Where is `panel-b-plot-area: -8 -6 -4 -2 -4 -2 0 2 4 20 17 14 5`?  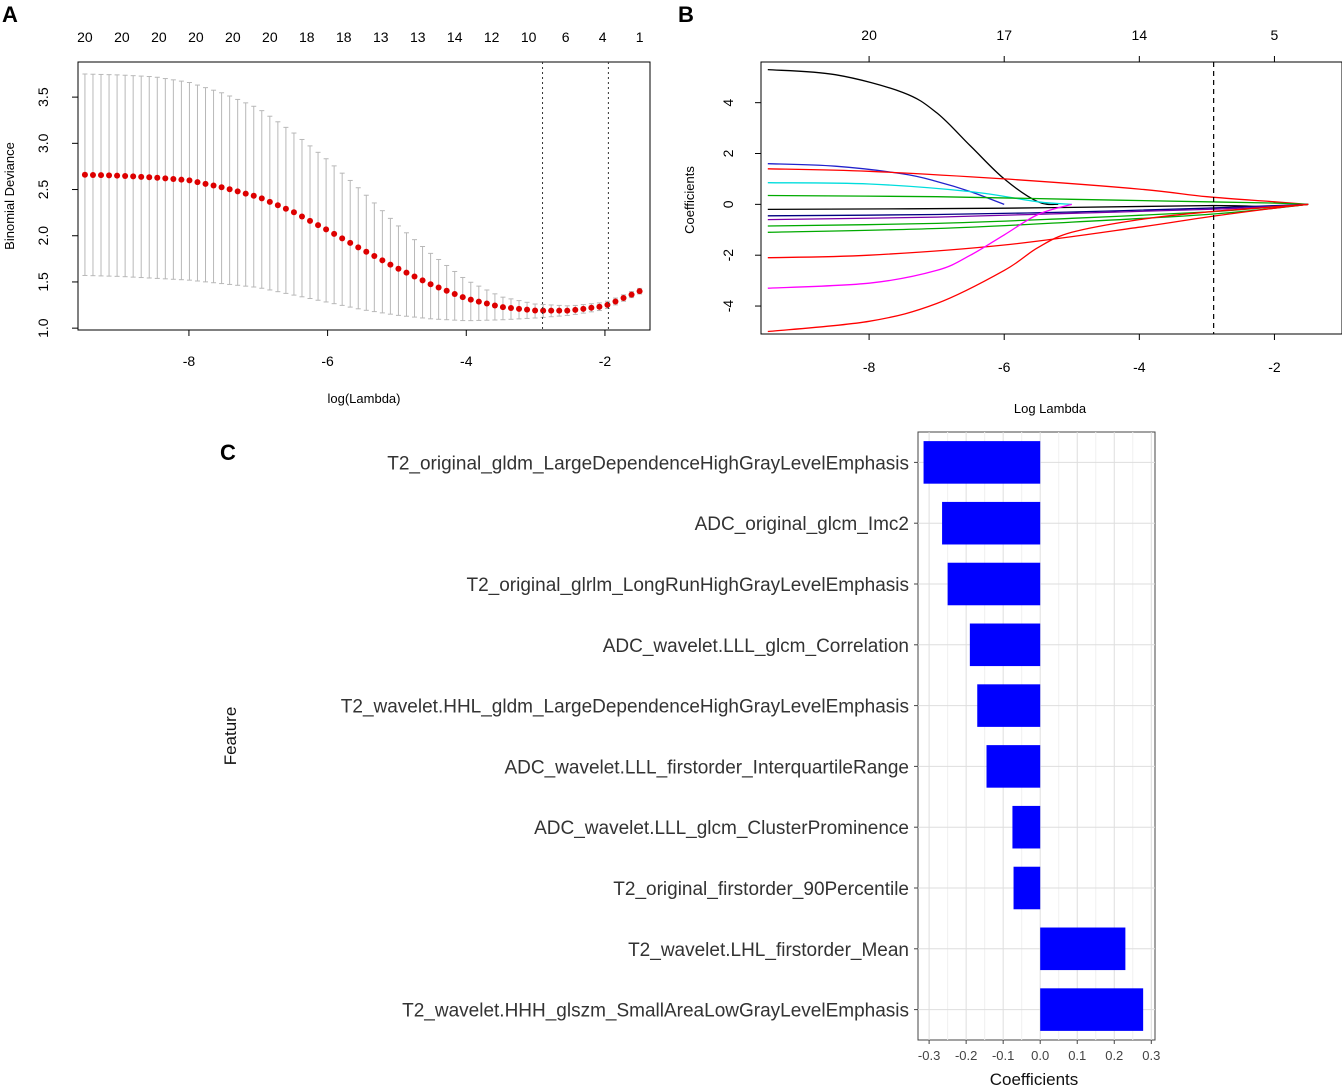 panel-b-plot-area: -8 -6 -4 -2 -4 -2 0 2 4 20 17 14 5 is located at coordinates (1014, 201).